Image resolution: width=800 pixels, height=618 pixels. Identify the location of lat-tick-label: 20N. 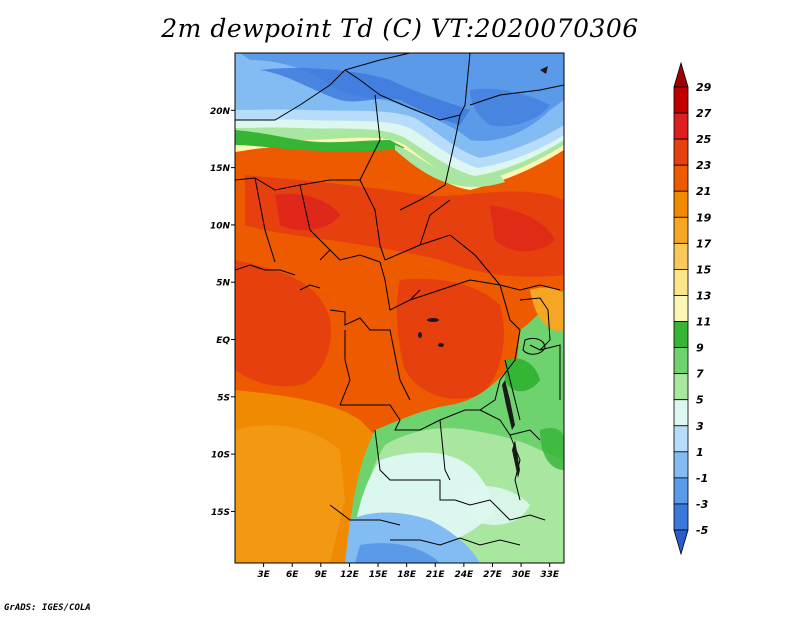
(220, 112).